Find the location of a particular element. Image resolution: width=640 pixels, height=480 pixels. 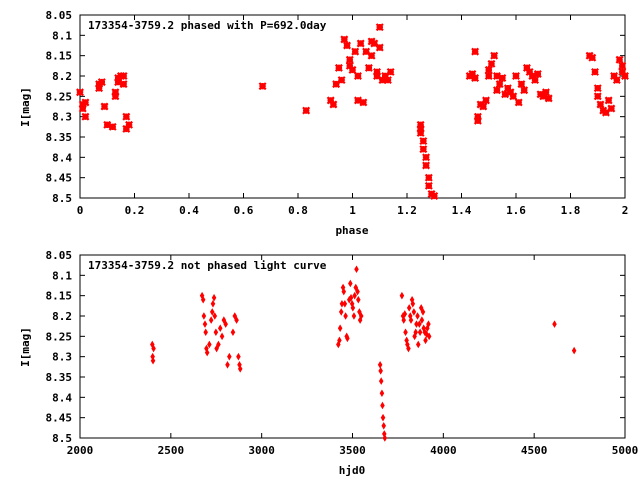

phased-x-tick-label: 0.6 is located at coordinates (244, 210).